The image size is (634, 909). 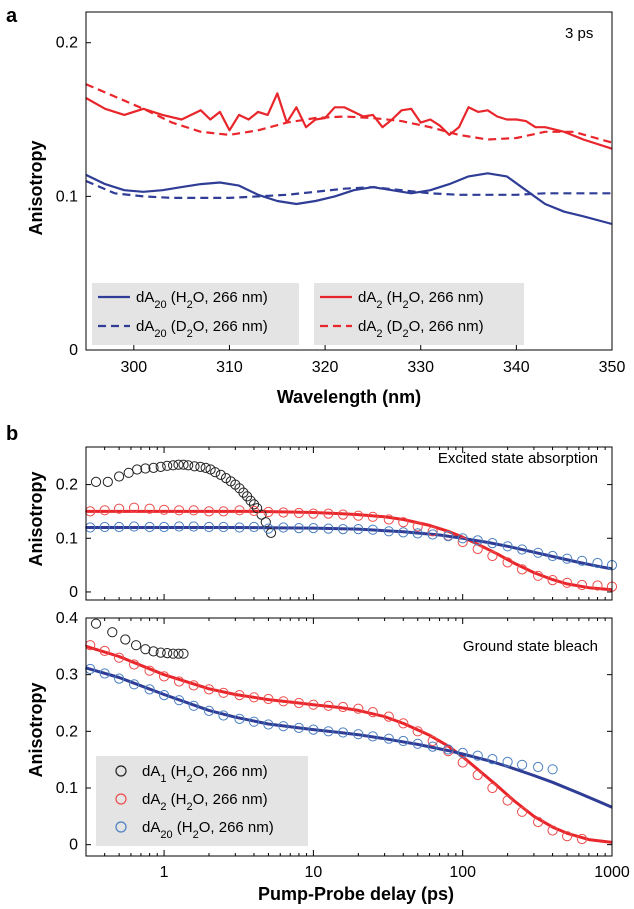 What do you see at coordinates (202, 801) in the screenshot?
I see `chart-b-bottom-legend-box` at bounding box center [202, 801].